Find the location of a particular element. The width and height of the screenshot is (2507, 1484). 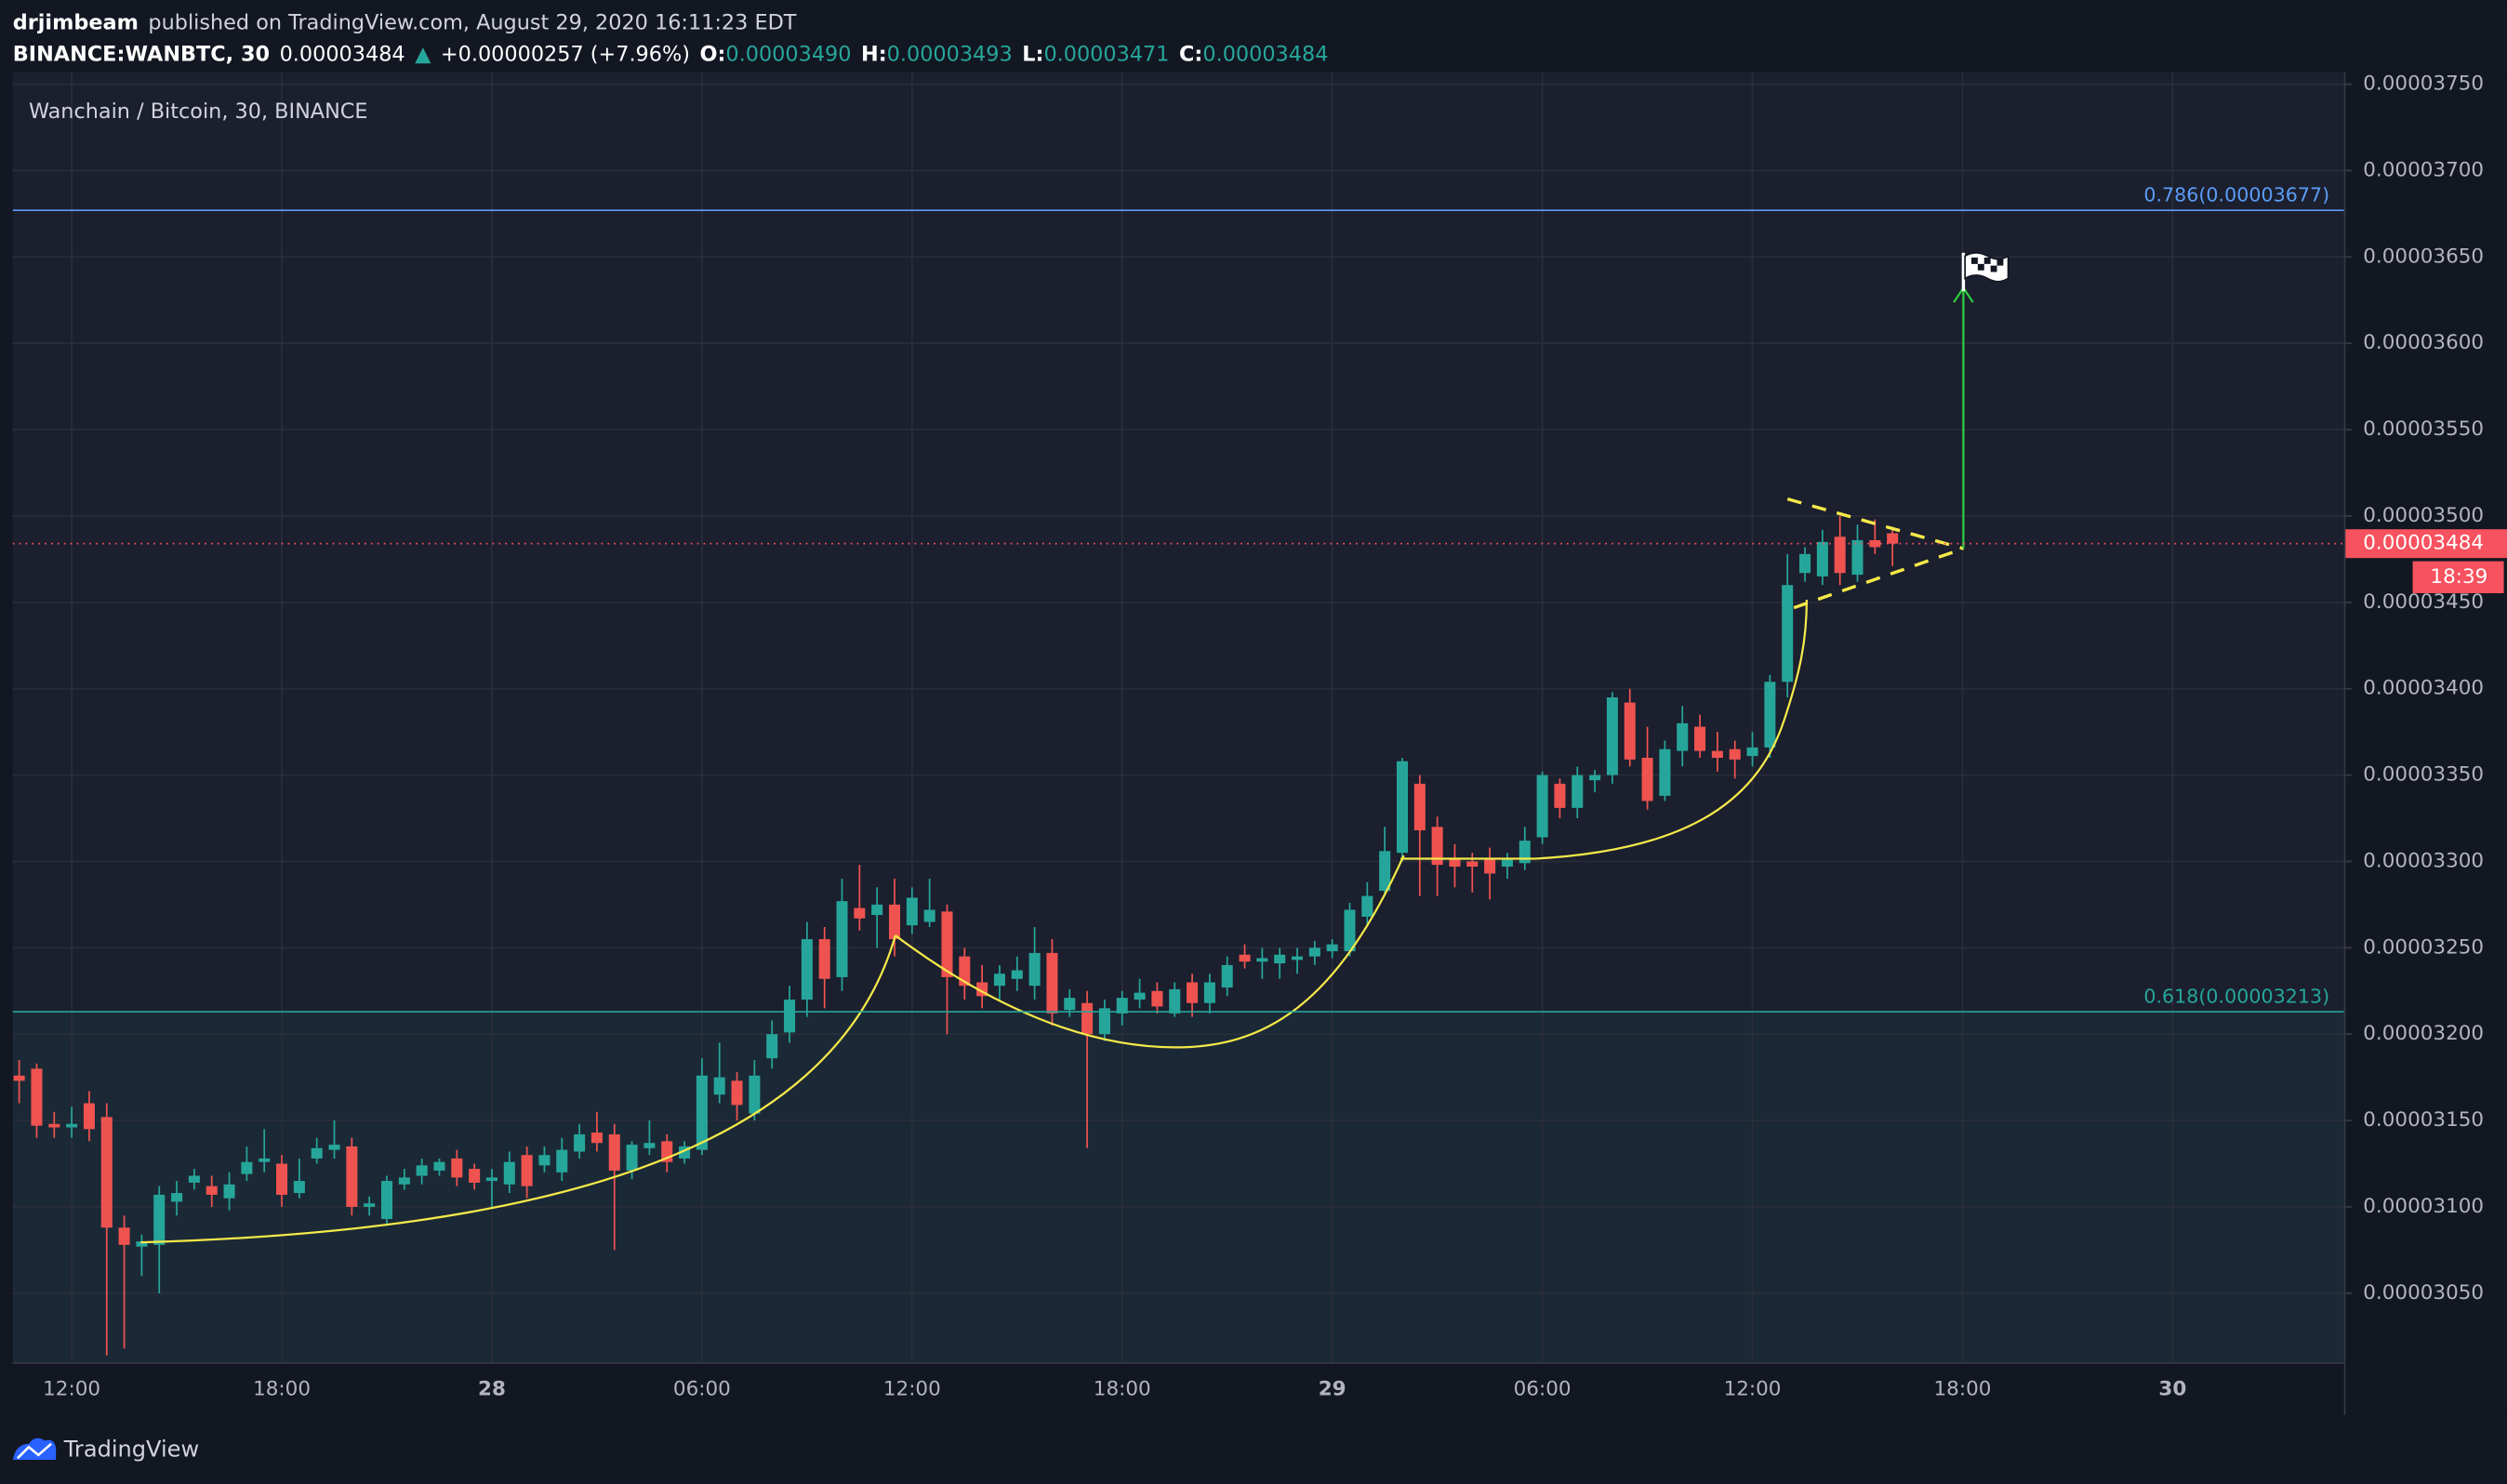

ohlc-value: 0.00003493 is located at coordinates (950, 54).